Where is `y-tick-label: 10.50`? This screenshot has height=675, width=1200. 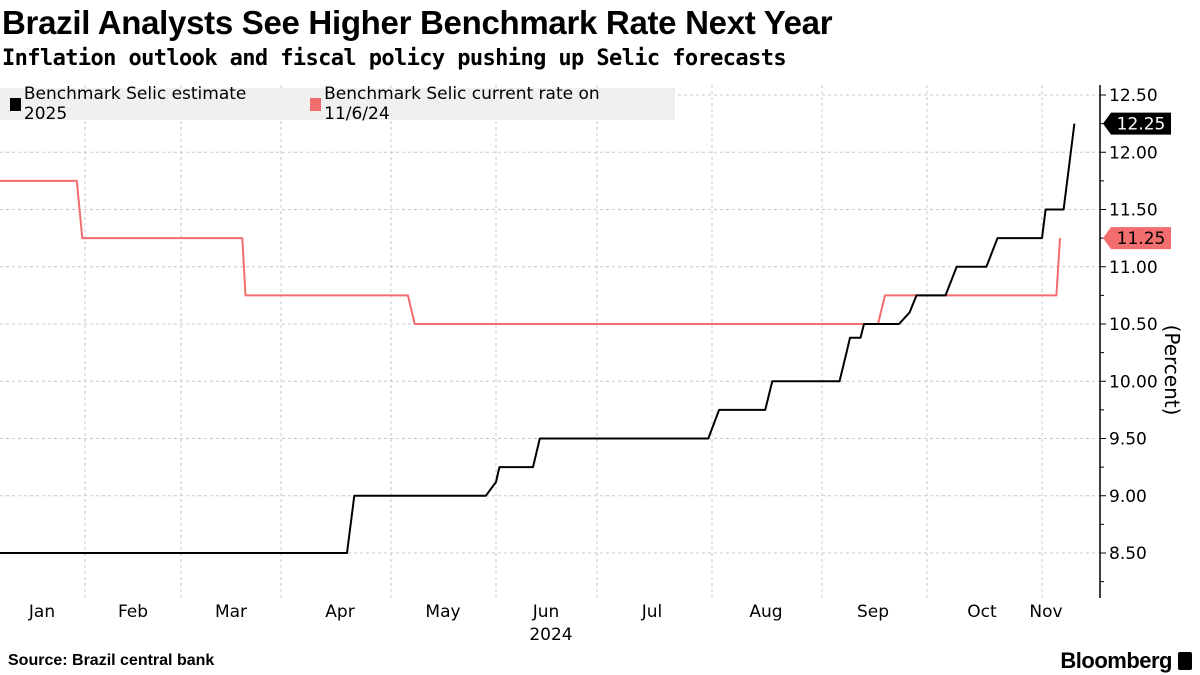 y-tick-label: 10.50 is located at coordinates (1133, 325).